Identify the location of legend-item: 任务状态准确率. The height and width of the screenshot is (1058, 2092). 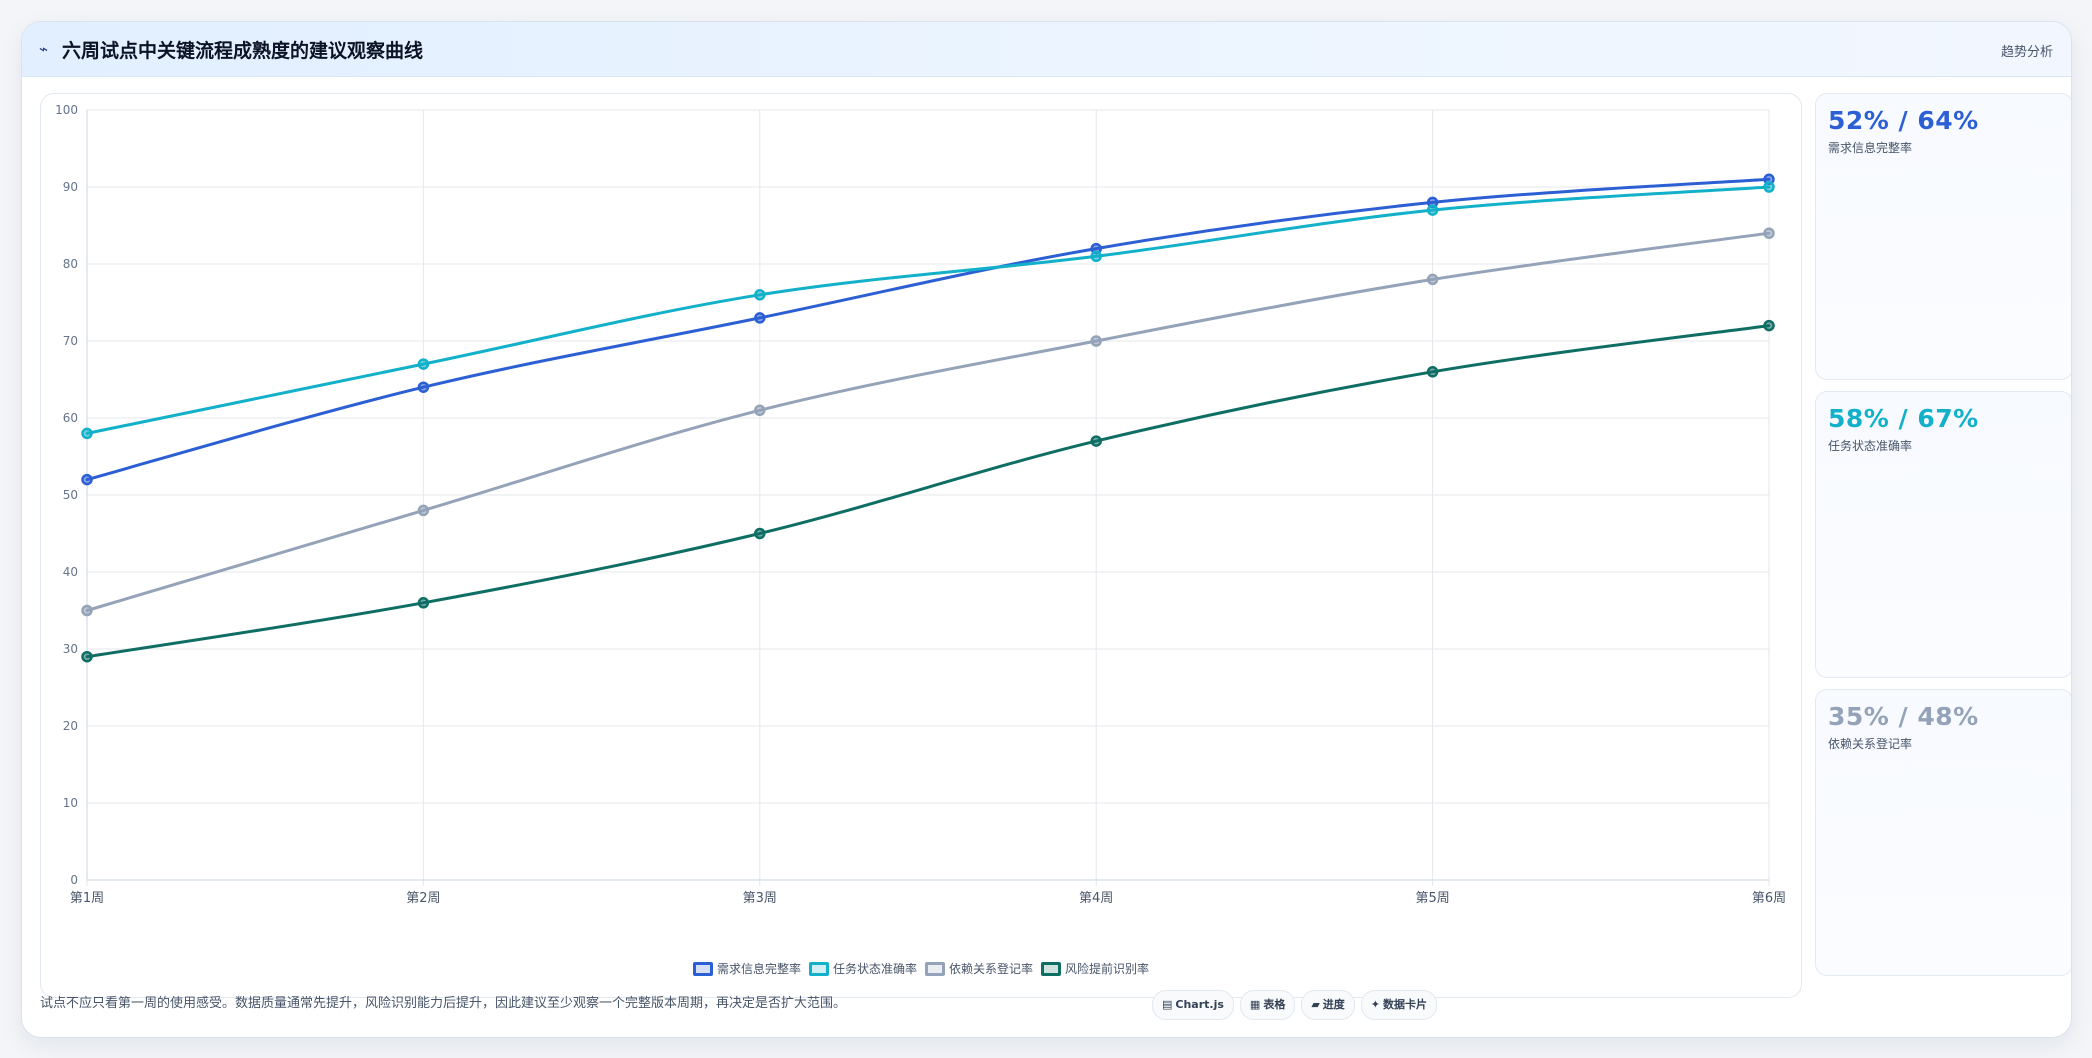
(862, 968).